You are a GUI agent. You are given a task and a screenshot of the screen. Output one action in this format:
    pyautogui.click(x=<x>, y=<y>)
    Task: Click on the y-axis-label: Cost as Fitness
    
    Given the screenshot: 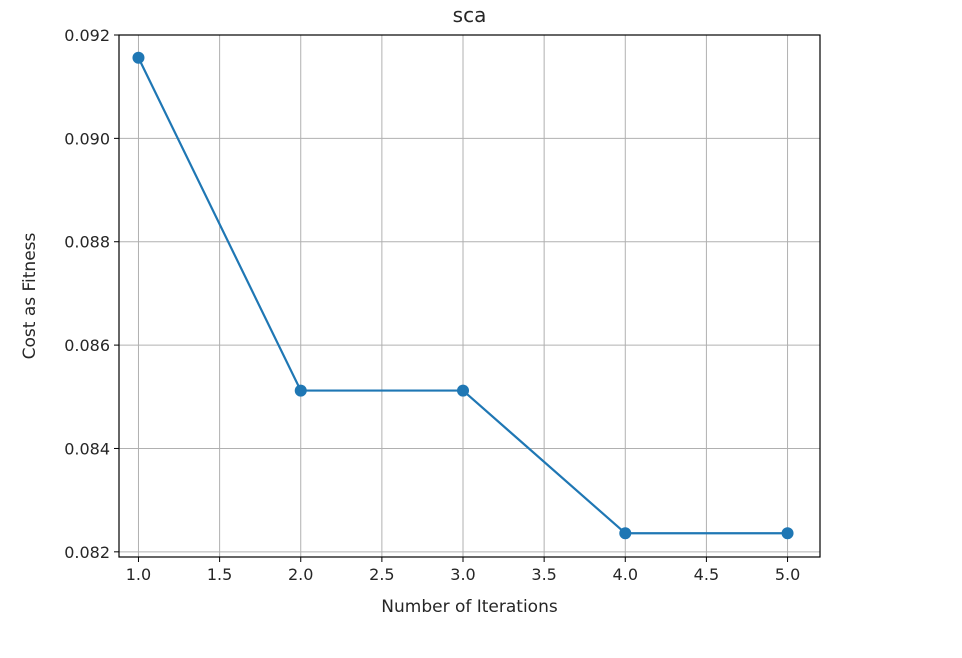 What is the action you would take?
    pyautogui.click(x=30, y=295)
    